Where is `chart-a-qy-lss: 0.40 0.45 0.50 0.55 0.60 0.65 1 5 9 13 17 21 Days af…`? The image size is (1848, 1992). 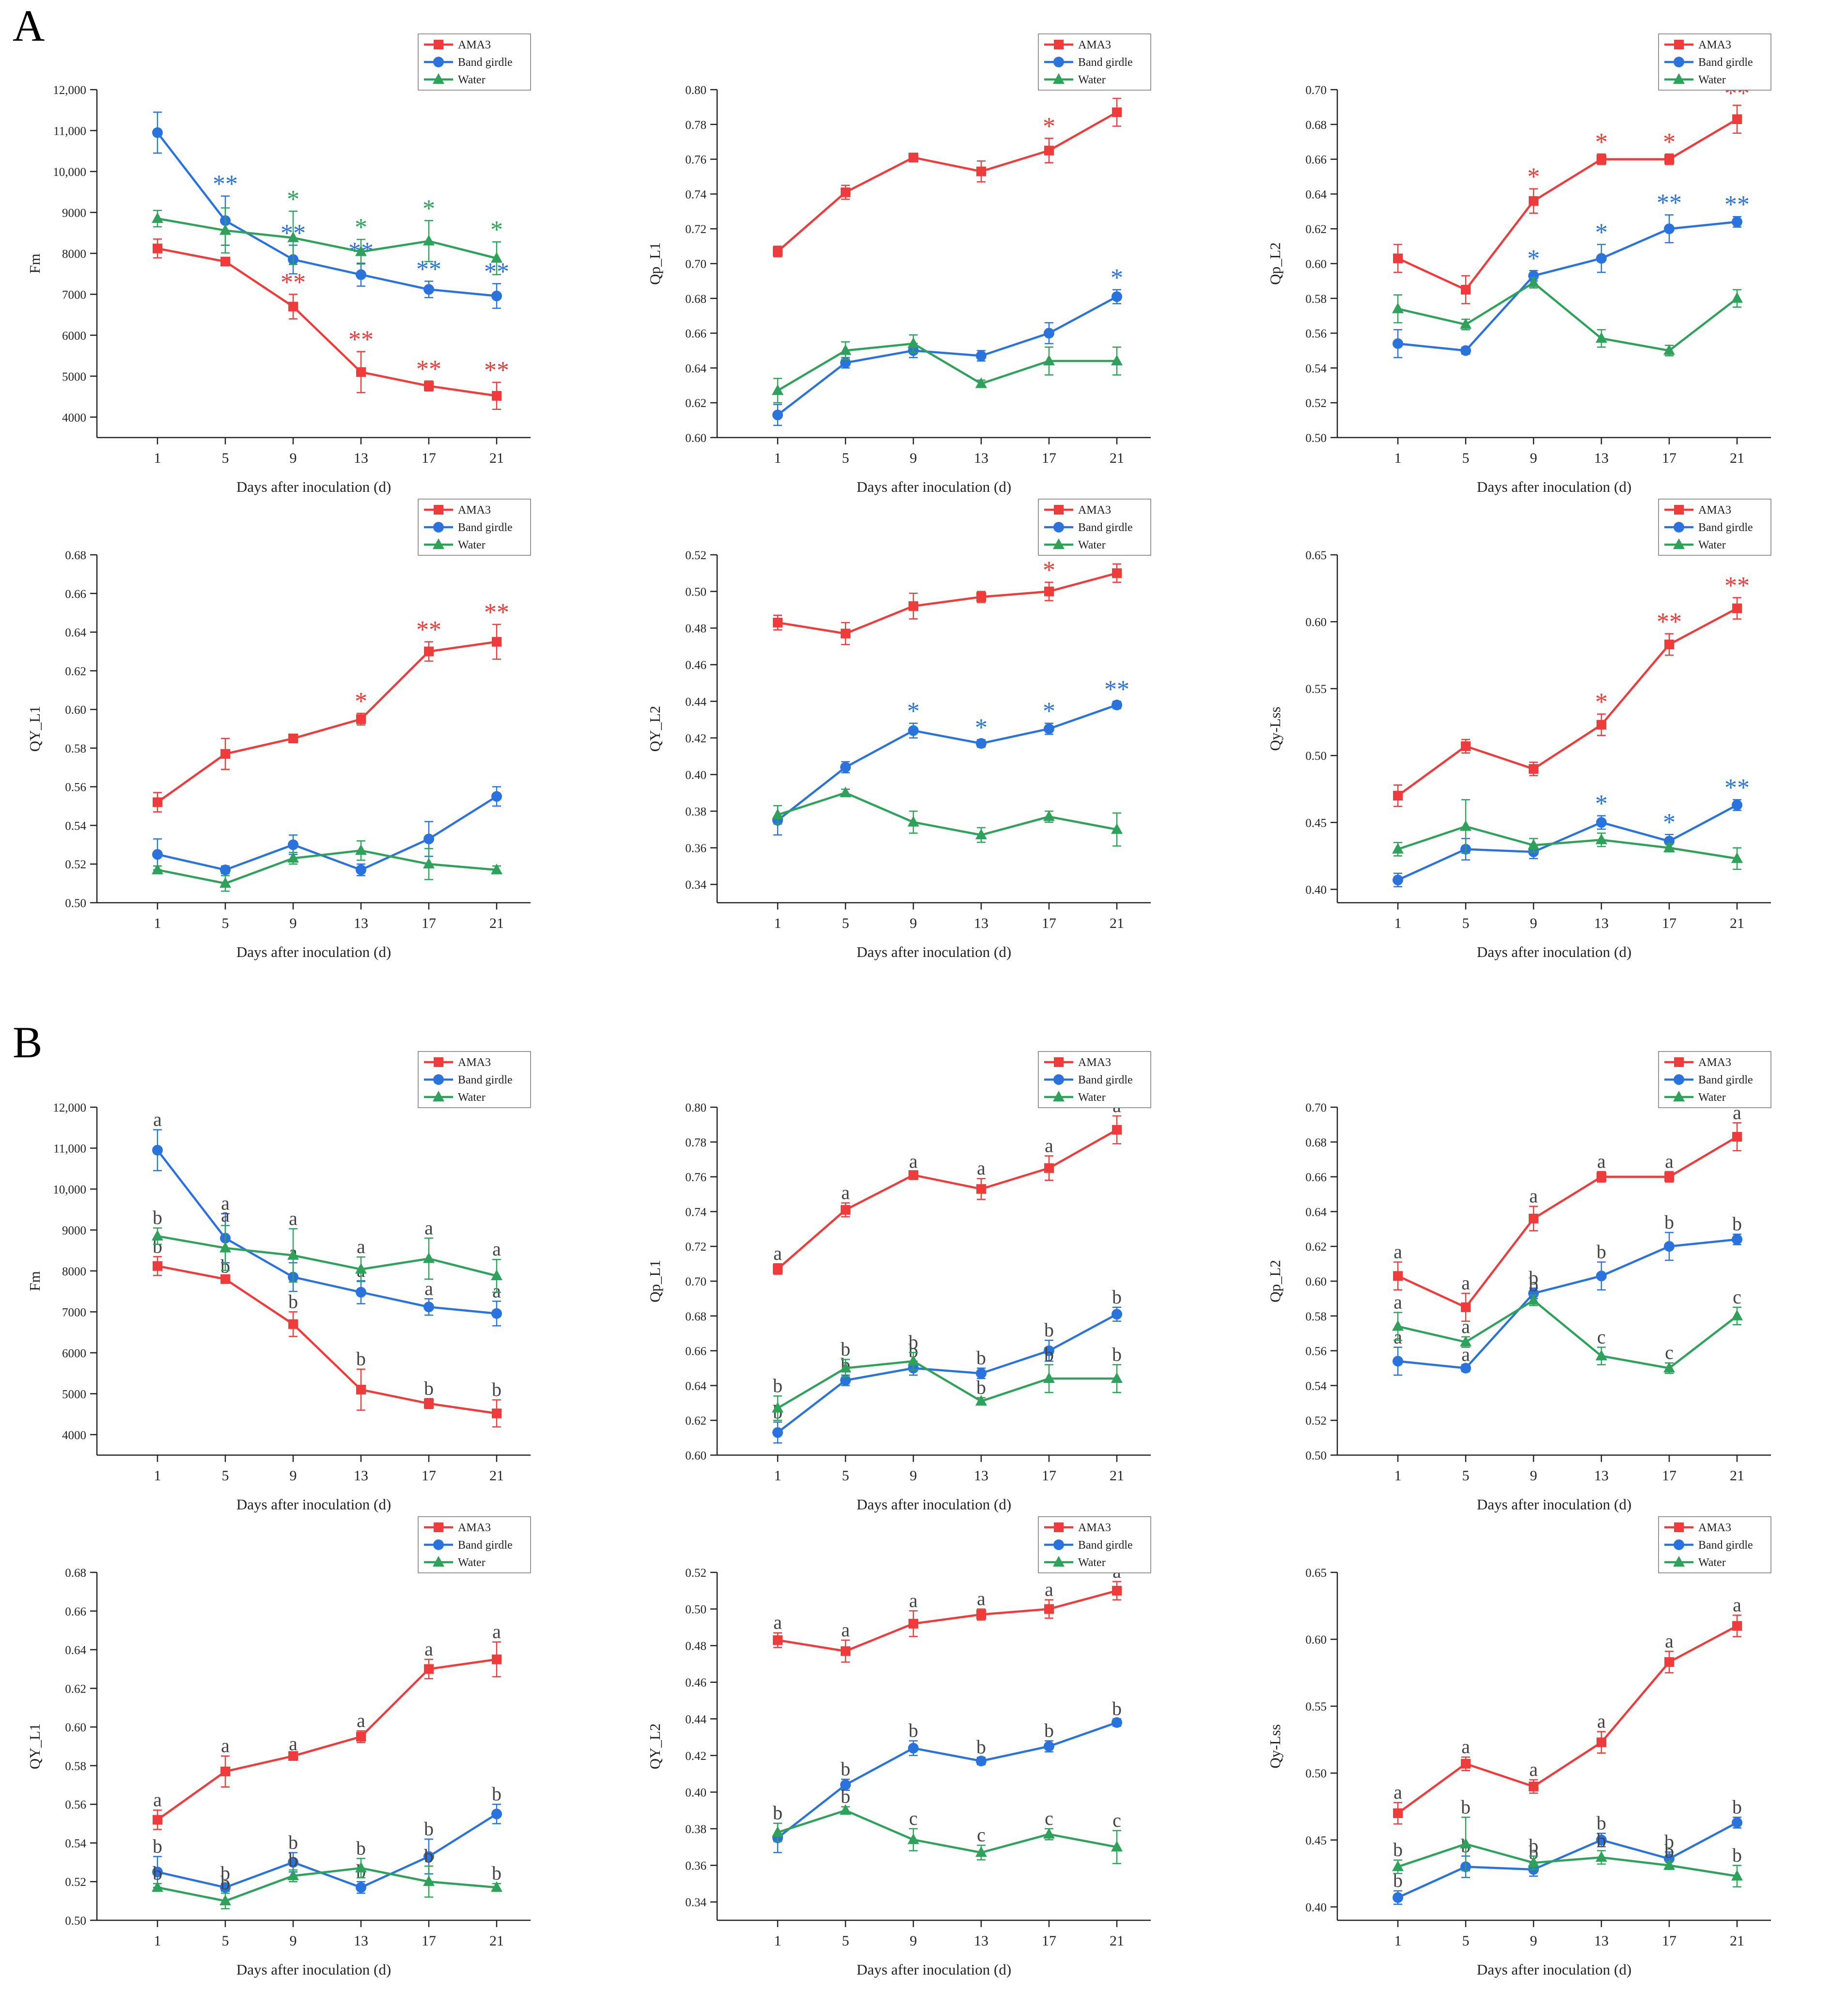
chart-a-qy-lss: 0.40 0.45 0.50 0.55 0.60 0.65 1 5 9 13 17 21 Days af… is located at coordinates (1519, 730).